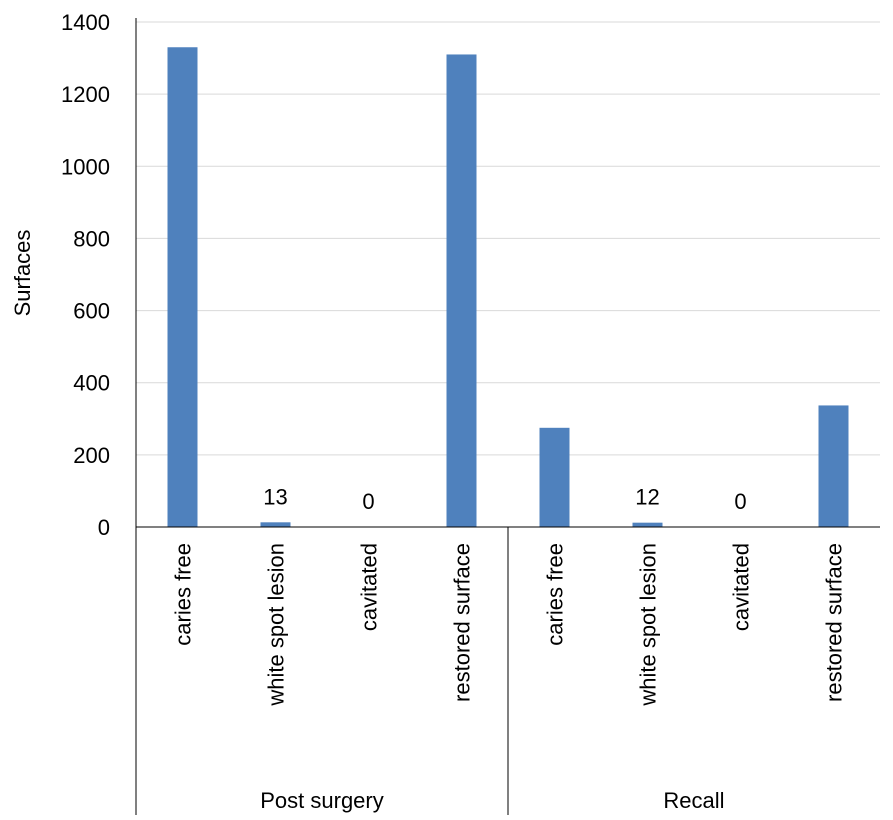 The image size is (893, 820). What do you see at coordinates (322, 800) in the screenshot?
I see `x-group-label: Post surgery` at bounding box center [322, 800].